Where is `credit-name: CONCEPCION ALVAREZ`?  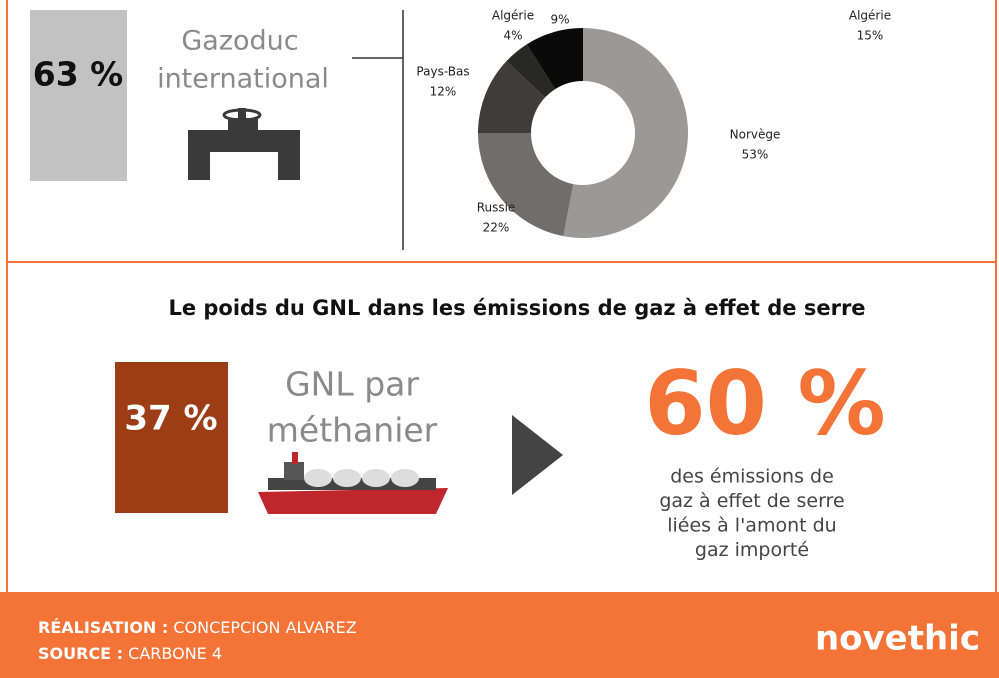 credit-name: CONCEPCION ALVAREZ is located at coordinates (264, 627).